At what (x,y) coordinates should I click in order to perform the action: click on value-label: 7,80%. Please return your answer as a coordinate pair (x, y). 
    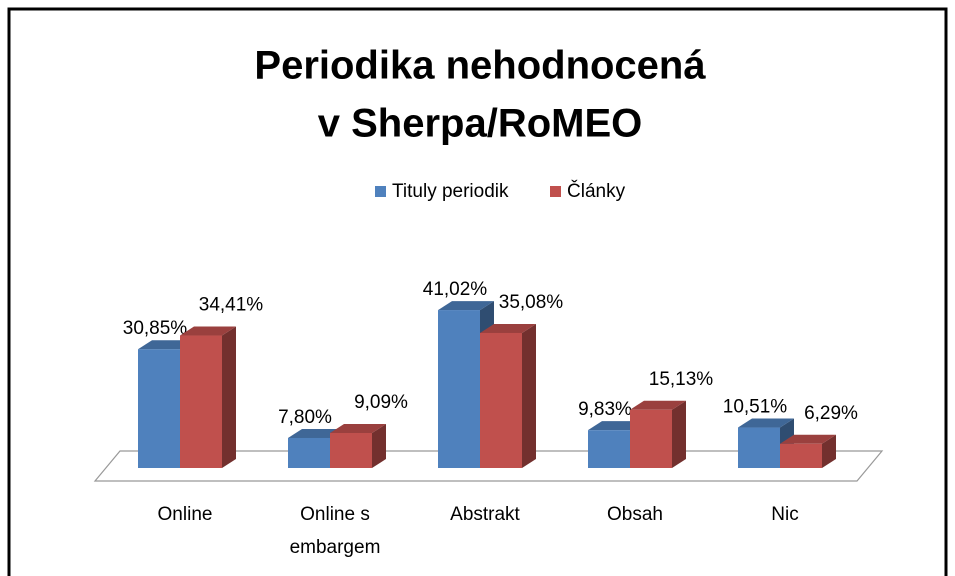
    Looking at the image, I should click on (305, 417).